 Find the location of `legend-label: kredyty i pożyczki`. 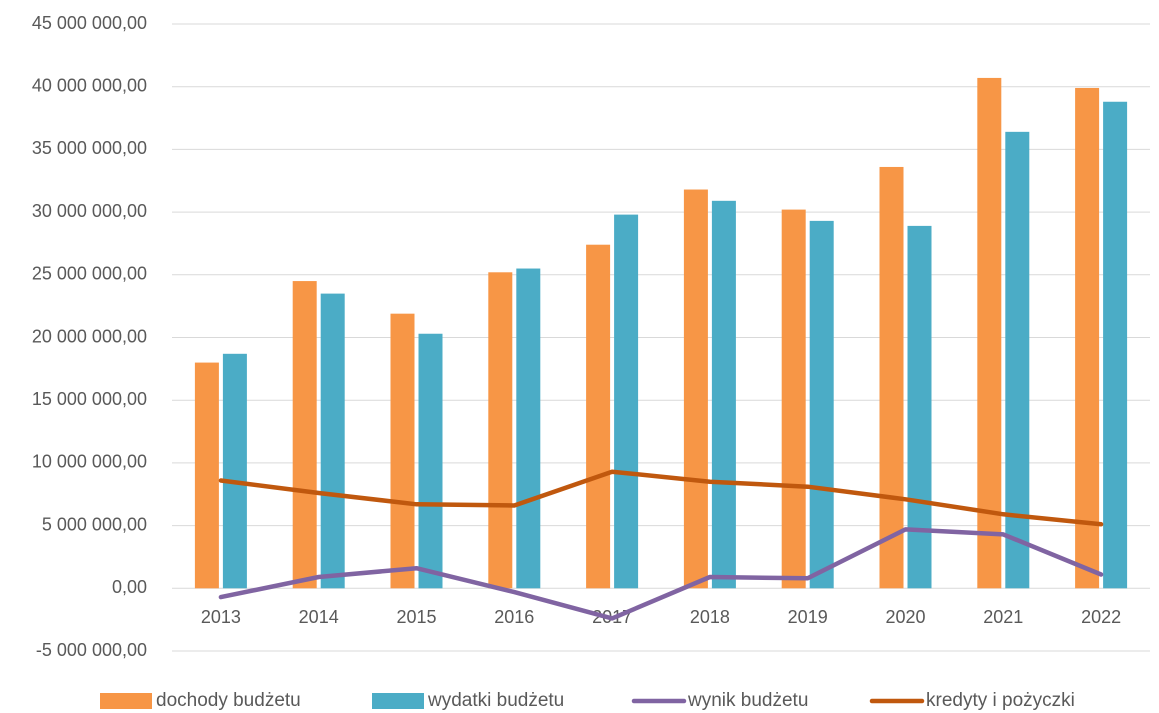

legend-label: kredyty i pożyczki is located at coordinates (1000, 700).